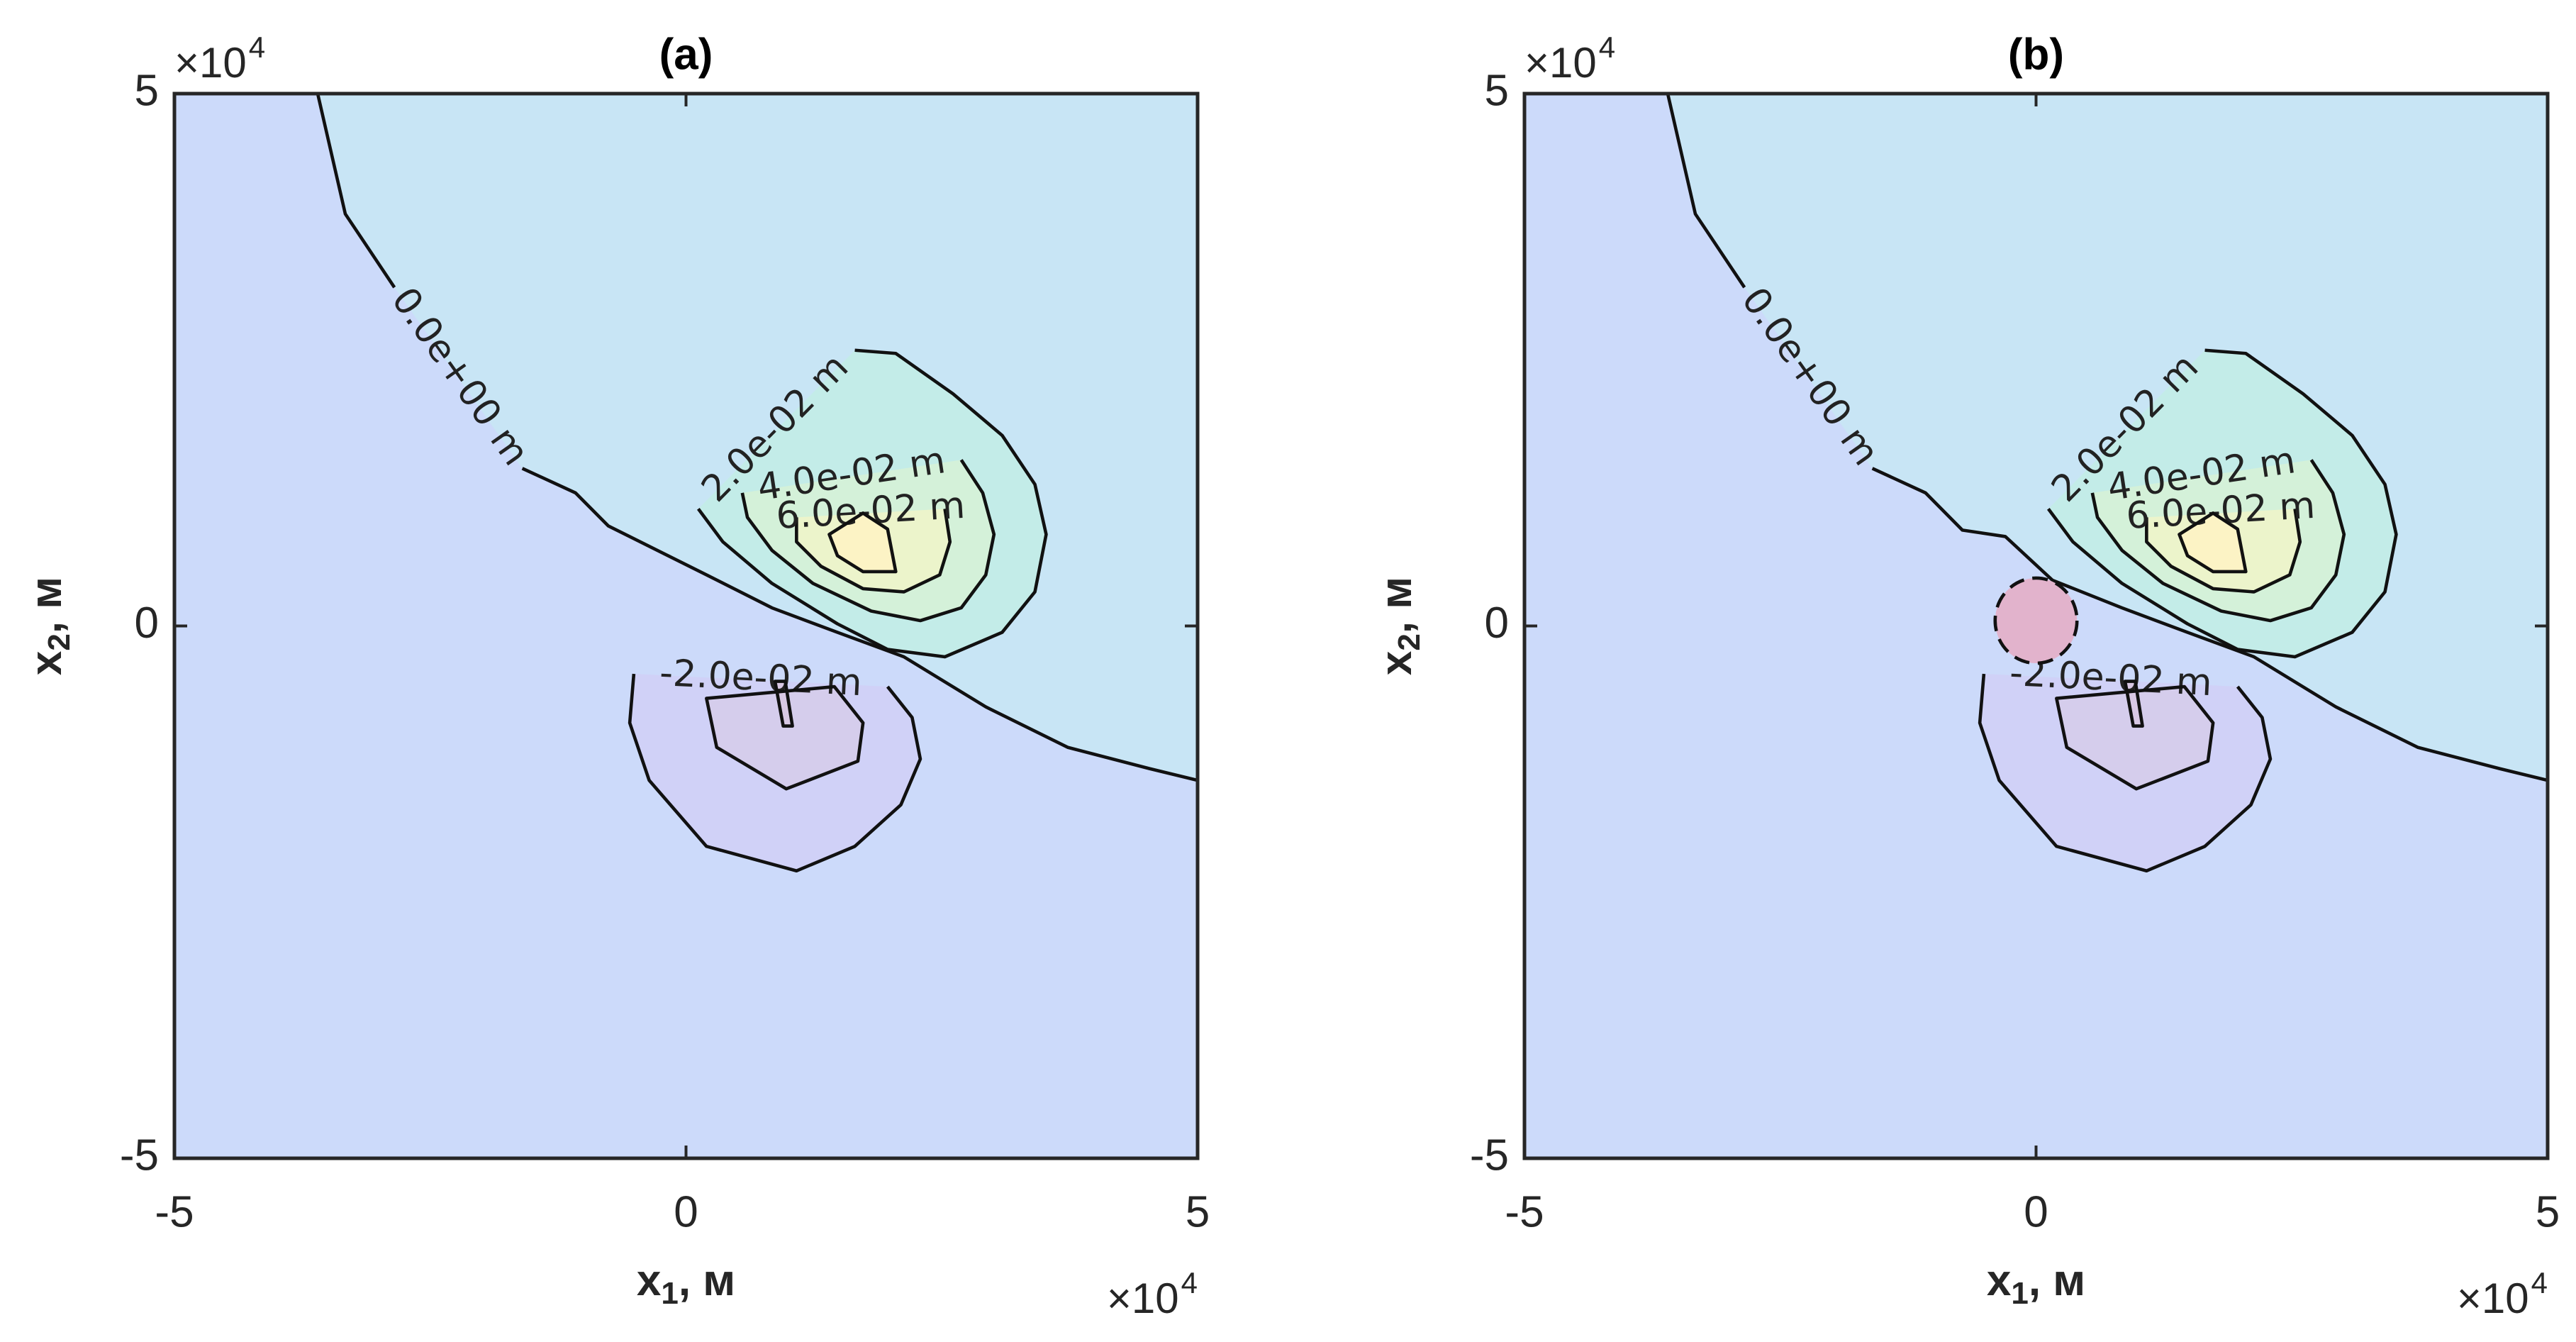 The image size is (2576, 1342). What do you see at coordinates (2036, 55) in the screenshot?
I see `chart-title: (b)` at bounding box center [2036, 55].